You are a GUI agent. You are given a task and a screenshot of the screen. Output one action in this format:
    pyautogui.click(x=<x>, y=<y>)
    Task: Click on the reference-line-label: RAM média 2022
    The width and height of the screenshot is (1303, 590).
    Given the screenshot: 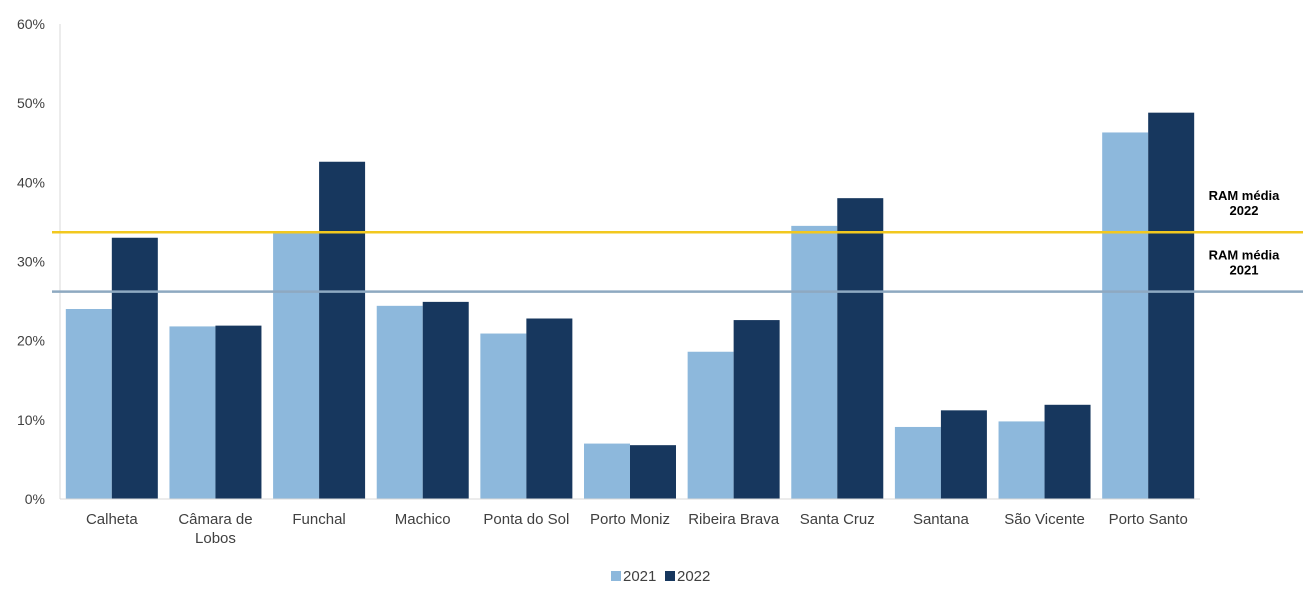 What is the action you would take?
    pyautogui.click(x=1245, y=203)
    